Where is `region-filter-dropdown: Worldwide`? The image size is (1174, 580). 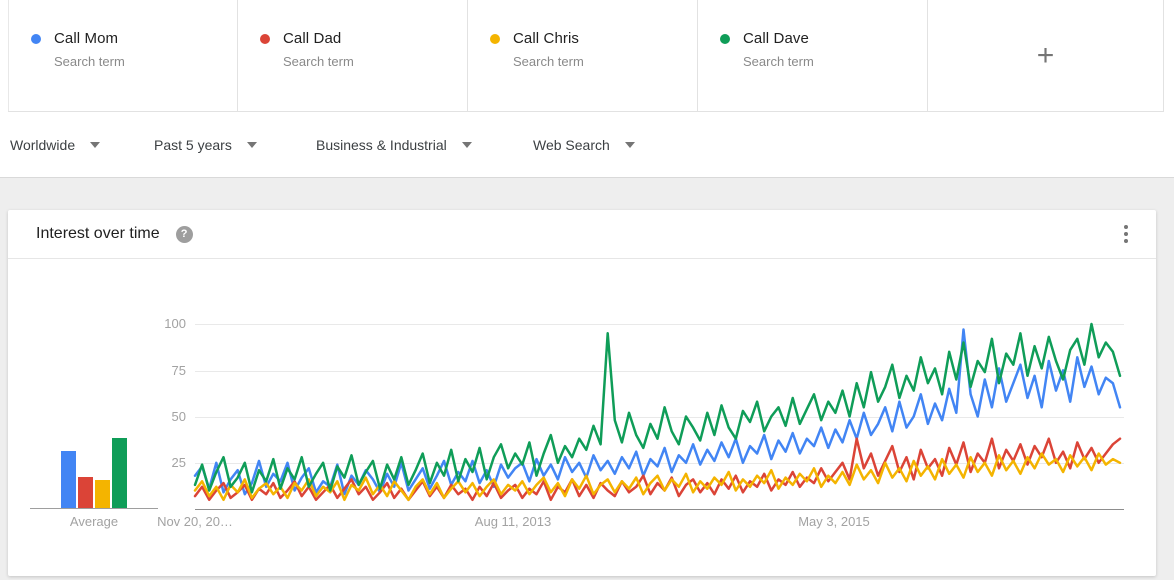 region-filter-dropdown: Worldwide is located at coordinates (55, 145).